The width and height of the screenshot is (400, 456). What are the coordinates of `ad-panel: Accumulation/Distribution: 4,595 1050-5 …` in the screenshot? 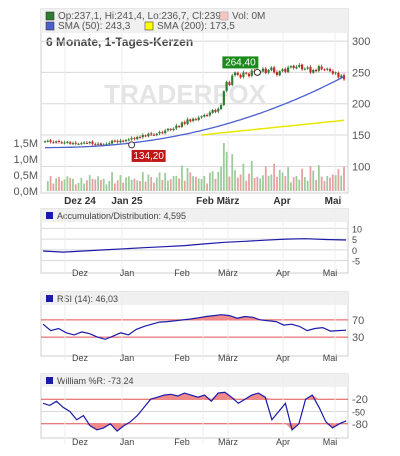 It's located at (201, 243).